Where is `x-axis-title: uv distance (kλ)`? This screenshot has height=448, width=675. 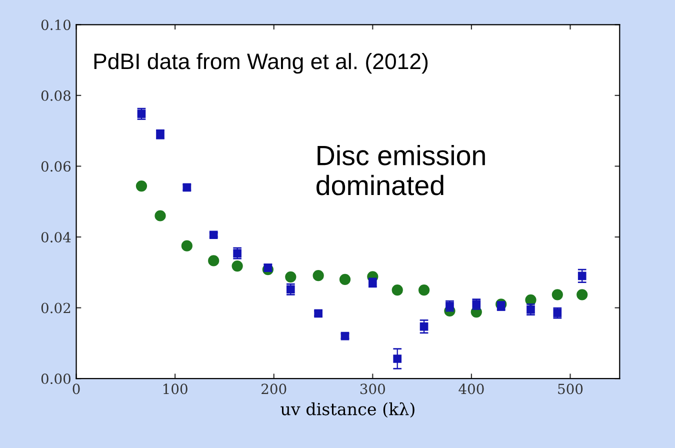 x-axis-title: uv distance (kλ) is located at coordinates (347, 410).